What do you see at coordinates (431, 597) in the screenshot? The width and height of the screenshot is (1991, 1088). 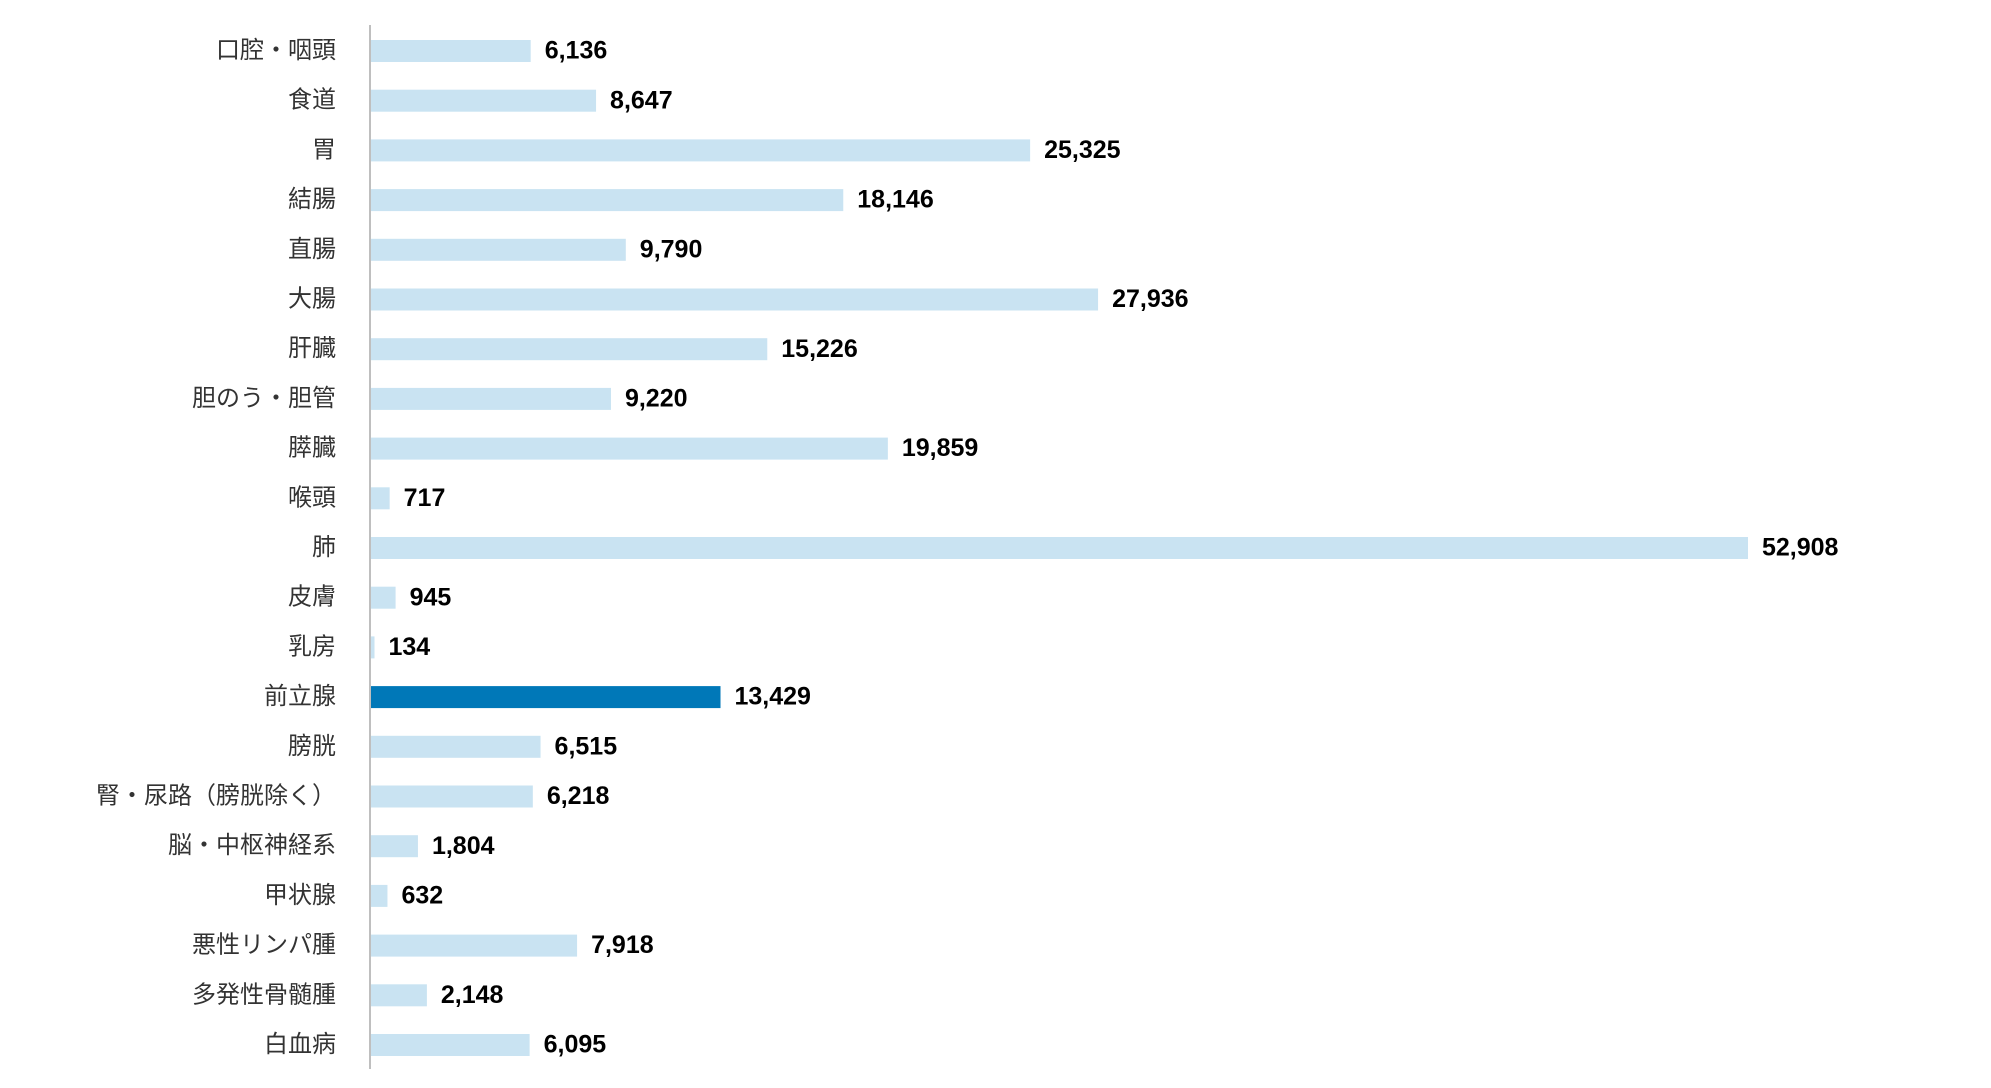 I see `value-label: 945` at bounding box center [431, 597].